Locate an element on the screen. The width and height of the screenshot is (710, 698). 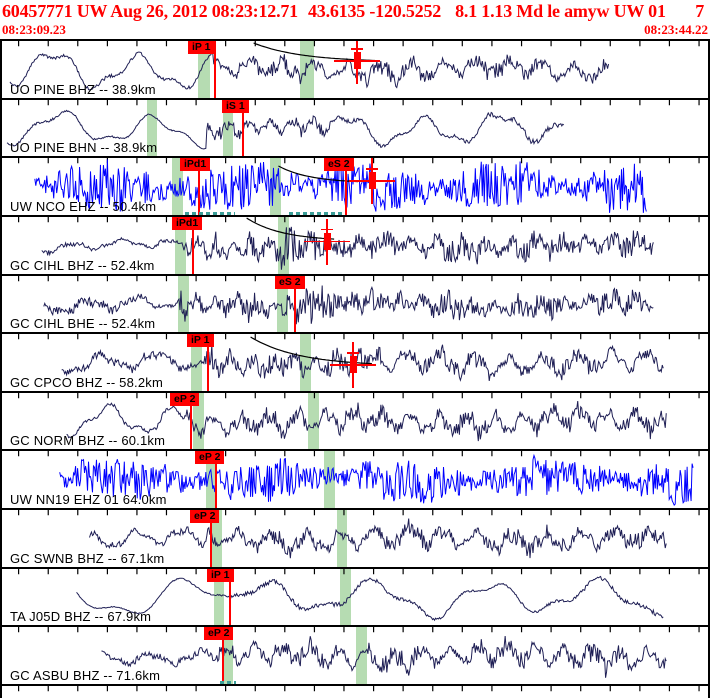
trace-row-uw-nco-ehz-50-4km: iPd1 eS 2 UW NCO EHZ -- 50.4km is located at coordinates (355, 185).